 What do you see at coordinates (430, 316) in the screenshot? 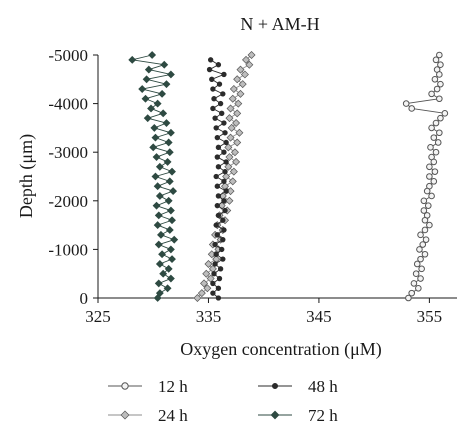
I see `x-tick-label: 355` at bounding box center [430, 316].